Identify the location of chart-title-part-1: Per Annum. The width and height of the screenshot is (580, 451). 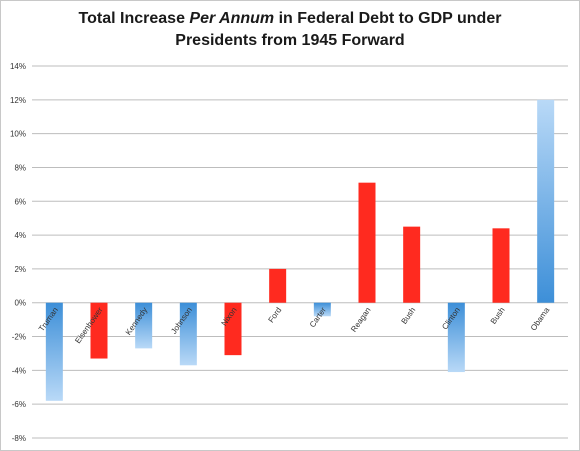
(232, 18).